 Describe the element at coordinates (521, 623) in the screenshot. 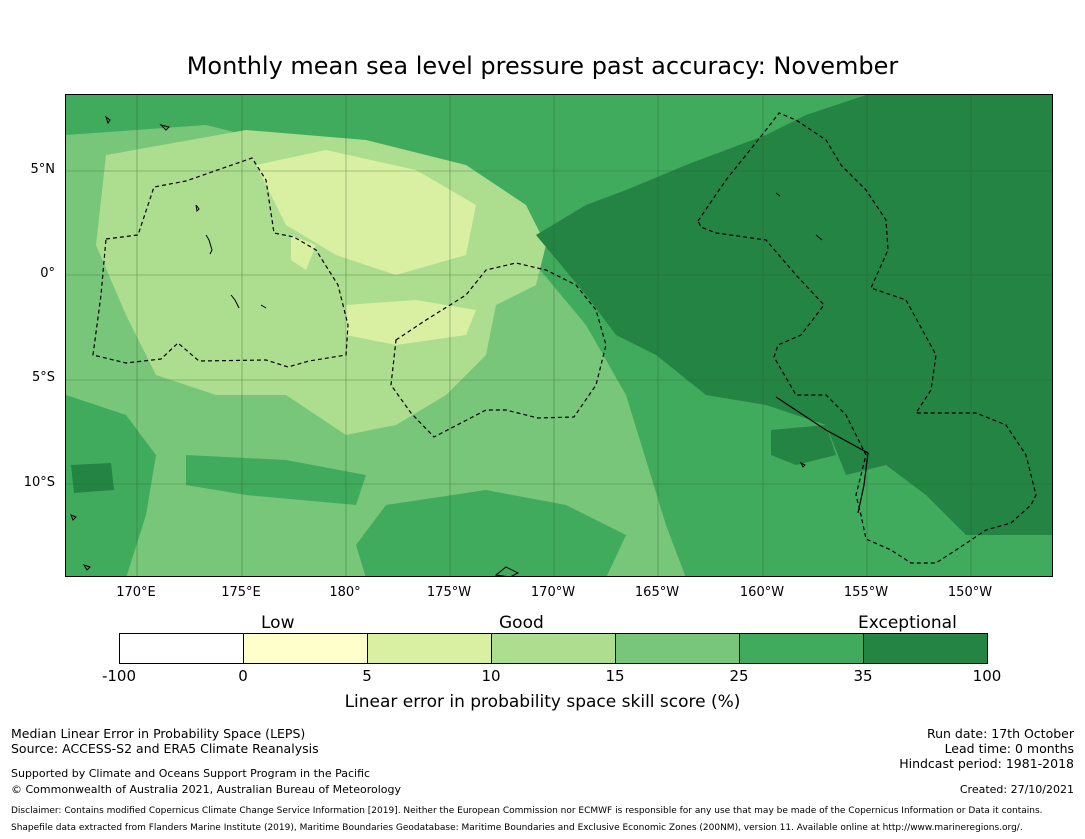

I see `legend-word-good: Good` at that location.